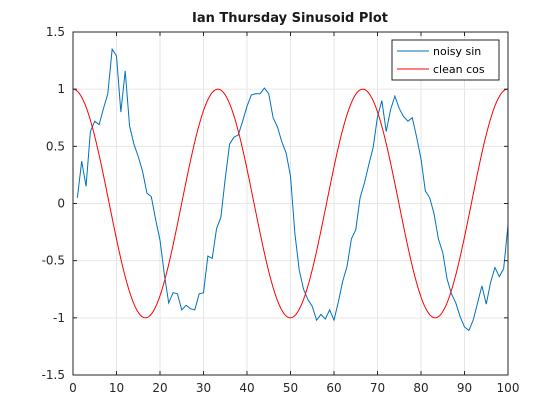 This screenshot has height=420, width=560. Describe the element at coordinates (333, 388) in the screenshot. I see `x-tick-label: 60` at that location.